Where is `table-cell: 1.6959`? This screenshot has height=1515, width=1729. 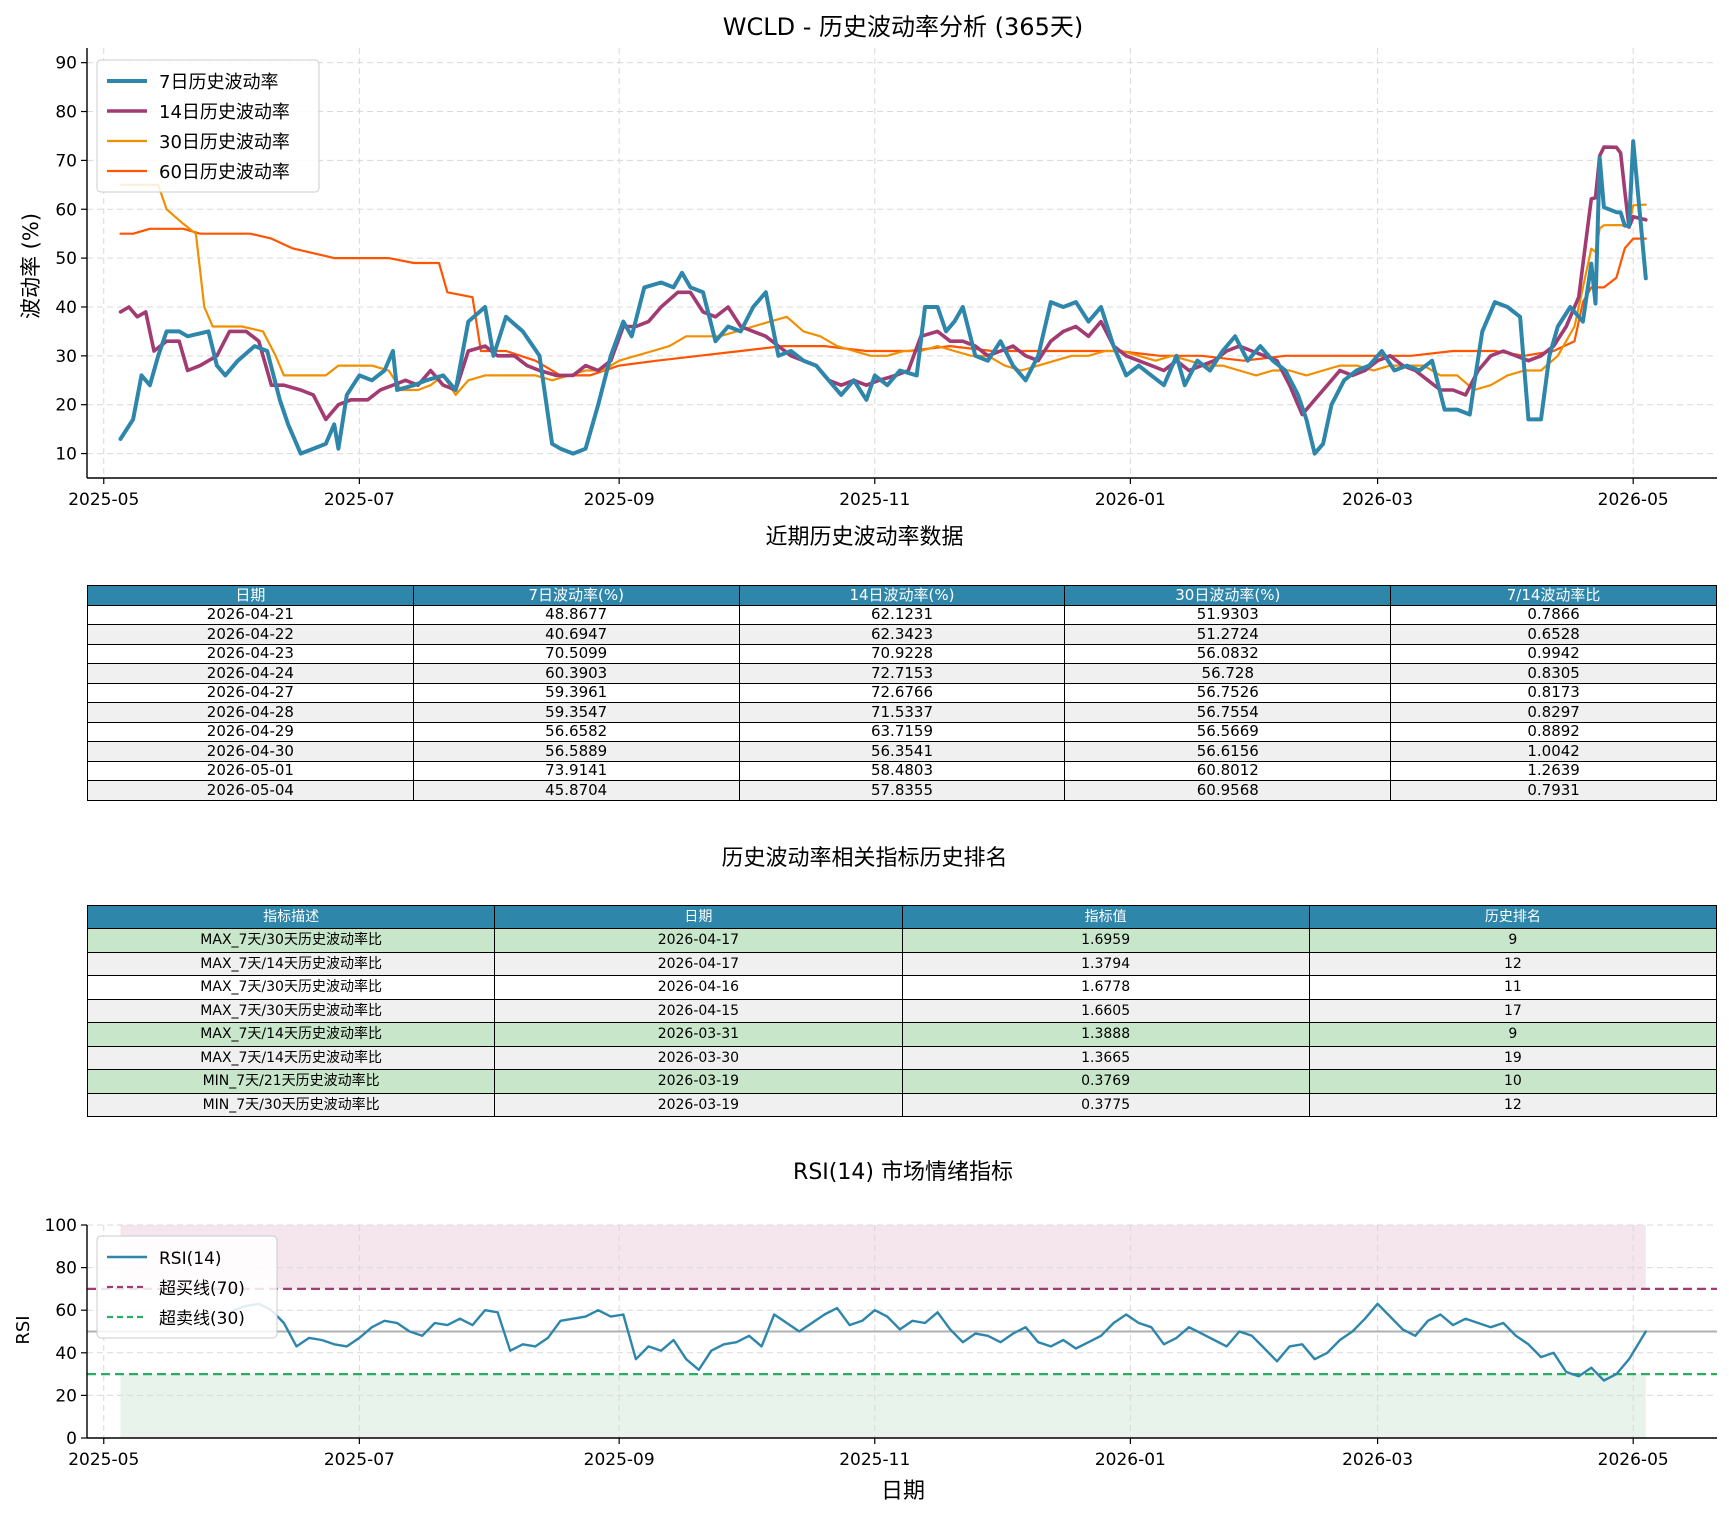
table-cell: 1.6959 is located at coordinates (1105, 940).